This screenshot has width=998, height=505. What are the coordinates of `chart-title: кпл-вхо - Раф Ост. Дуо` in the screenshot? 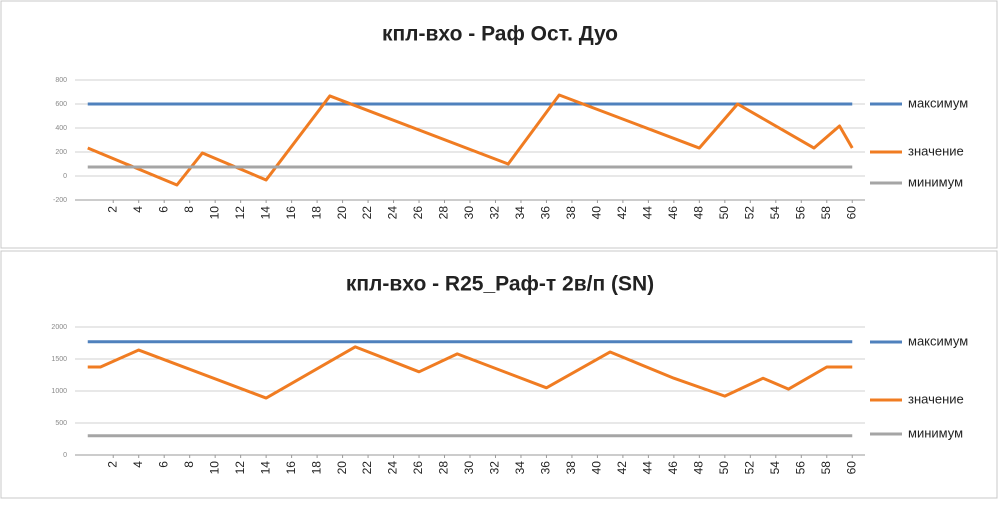 It's located at (500, 34).